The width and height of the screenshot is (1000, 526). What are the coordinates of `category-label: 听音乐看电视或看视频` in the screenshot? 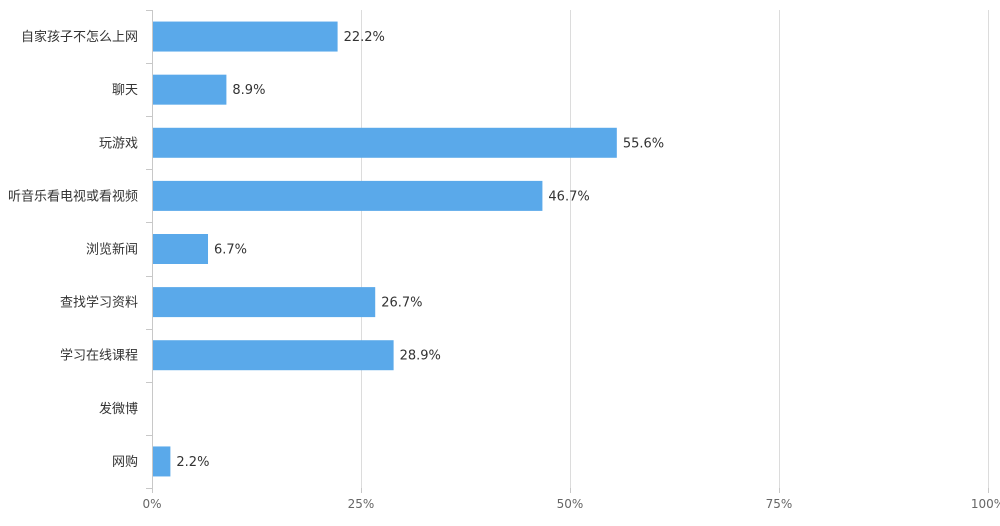 It's located at (73, 196).